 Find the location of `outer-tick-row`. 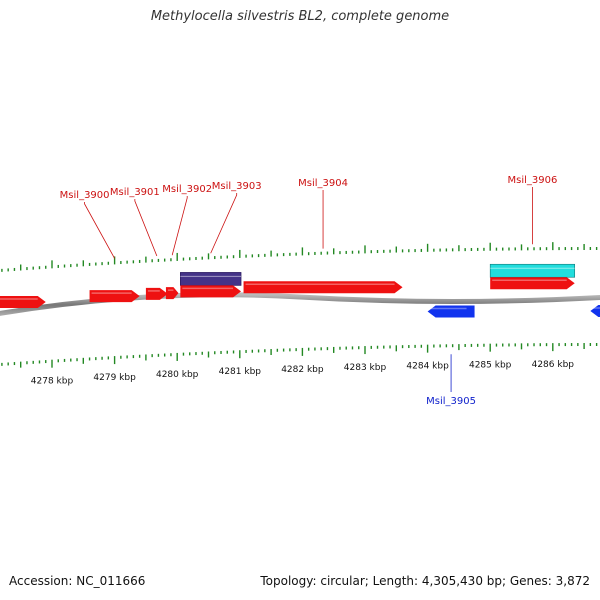

outer-tick-row is located at coordinates (299, 257).